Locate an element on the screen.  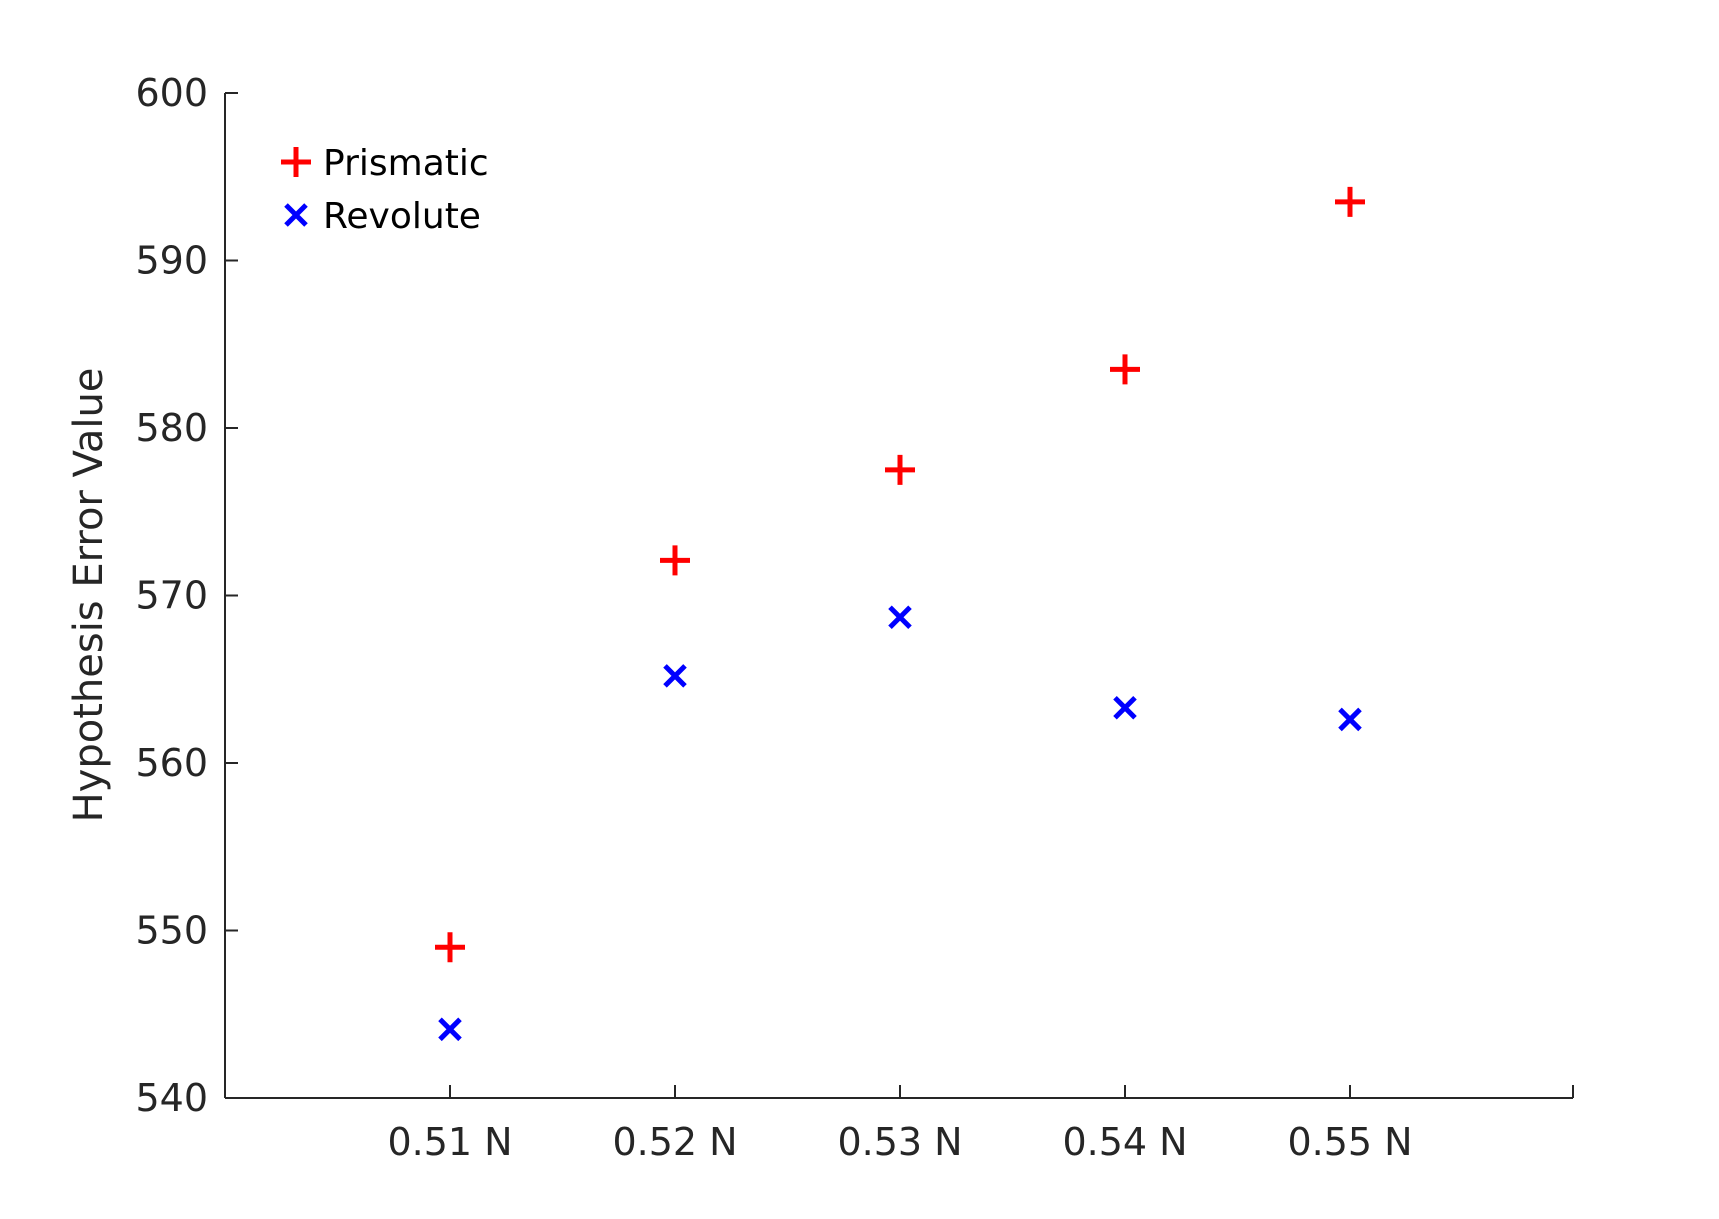
x-tick-label: 0.51 N is located at coordinates (449, 1142).